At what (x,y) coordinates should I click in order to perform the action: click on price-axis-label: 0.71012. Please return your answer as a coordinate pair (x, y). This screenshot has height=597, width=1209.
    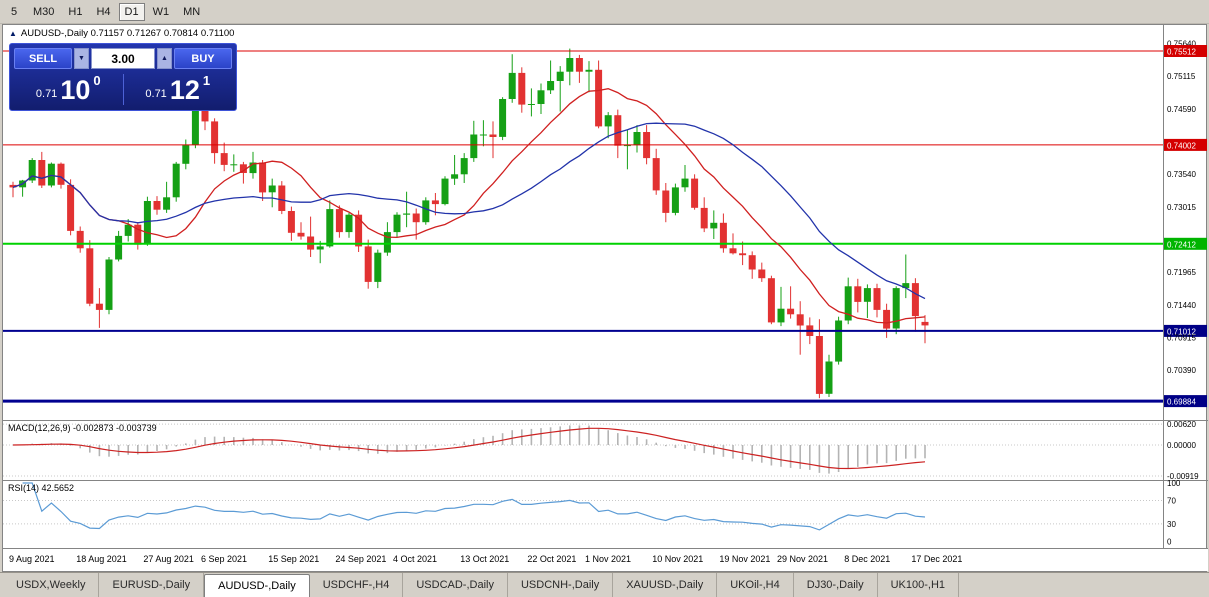
    Looking at the image, I should click on (1181, 331).